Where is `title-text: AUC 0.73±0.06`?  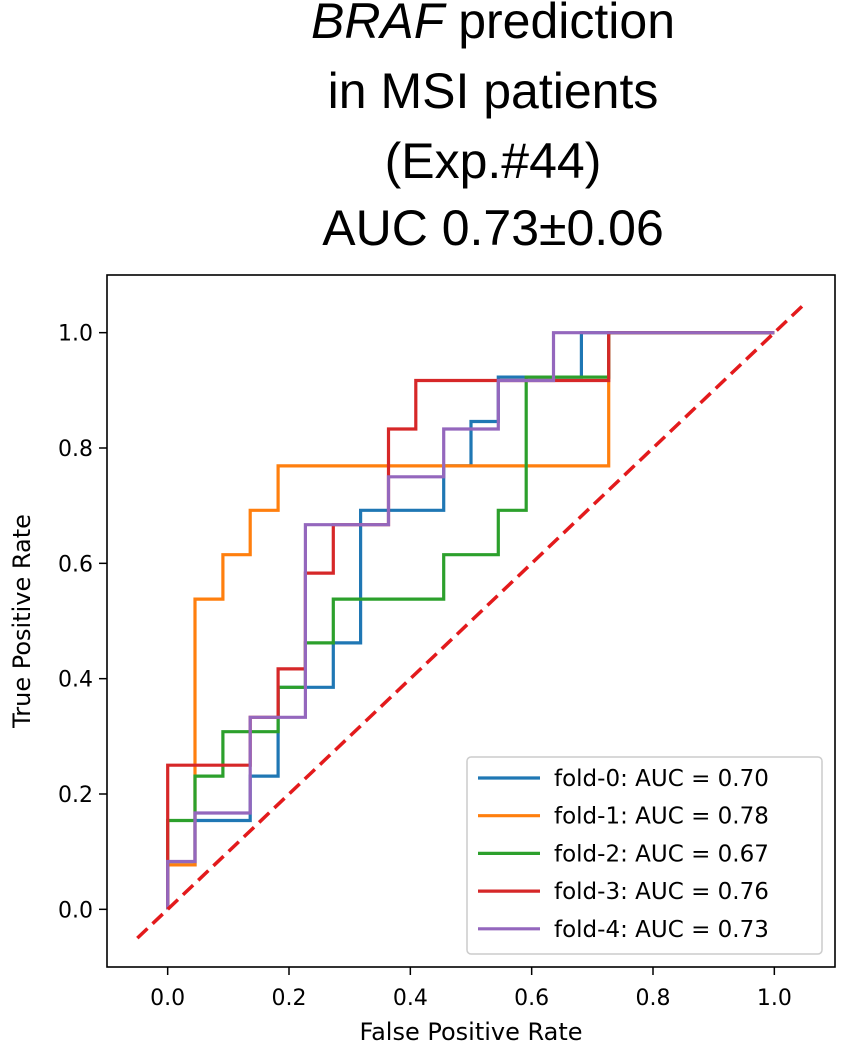 title-text: AUC 0.73±0.06 is located at coordinates (493, 228).